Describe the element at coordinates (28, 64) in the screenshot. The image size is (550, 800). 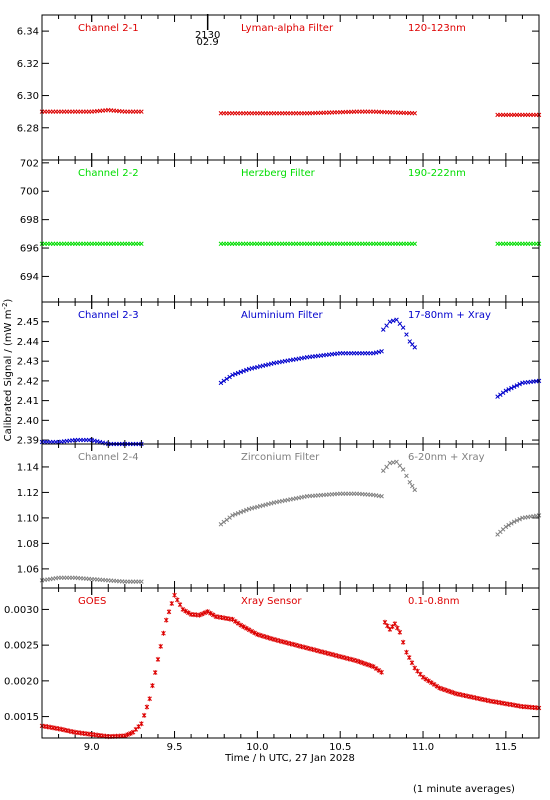
I see `y-tick-label: 6.32` at that location.